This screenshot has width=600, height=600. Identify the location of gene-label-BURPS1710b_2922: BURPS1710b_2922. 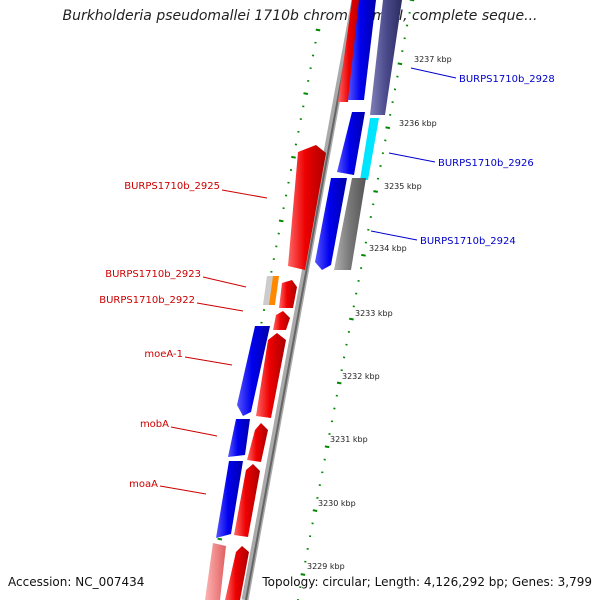
(147, 300).